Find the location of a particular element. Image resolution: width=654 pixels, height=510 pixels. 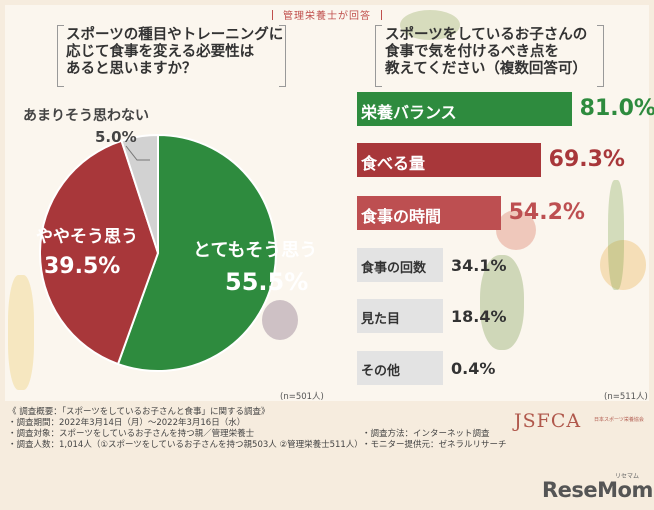

bar-label-3: 食事の時間 is located at coordinates (401, 216).